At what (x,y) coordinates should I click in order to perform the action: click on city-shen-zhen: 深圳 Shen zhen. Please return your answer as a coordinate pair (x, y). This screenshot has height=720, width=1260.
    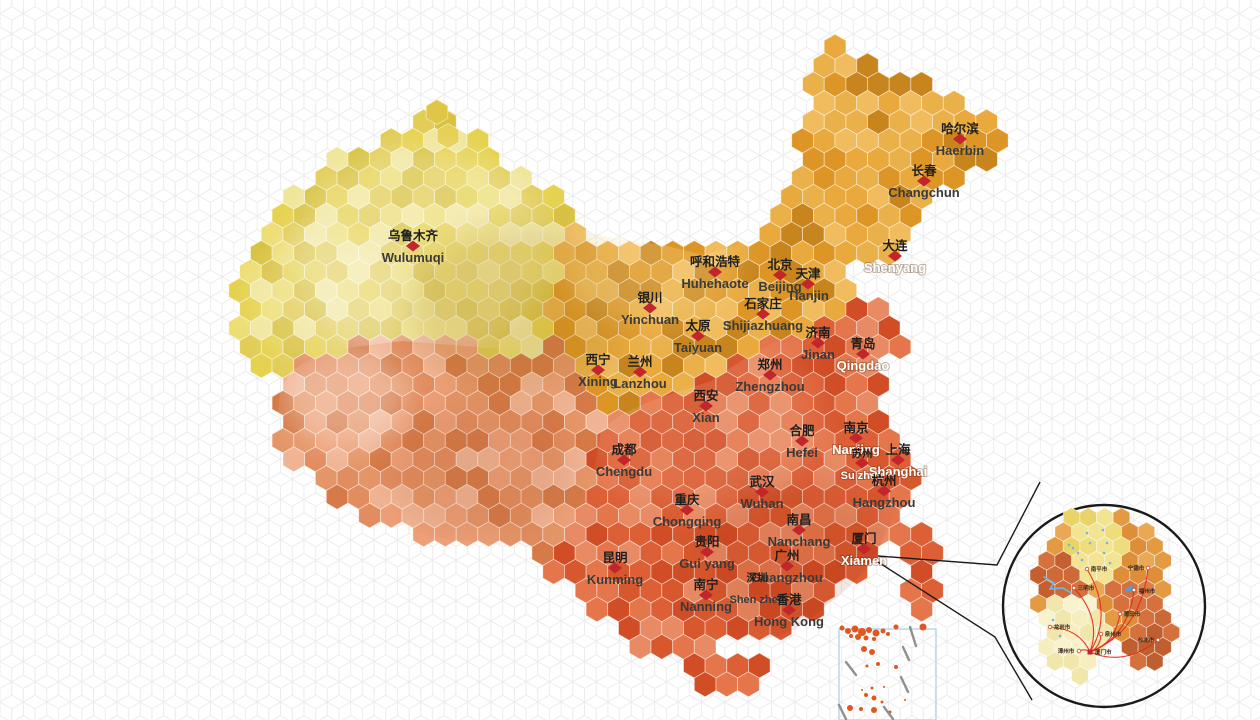
    Looking at the image, I should click on (756, 588).